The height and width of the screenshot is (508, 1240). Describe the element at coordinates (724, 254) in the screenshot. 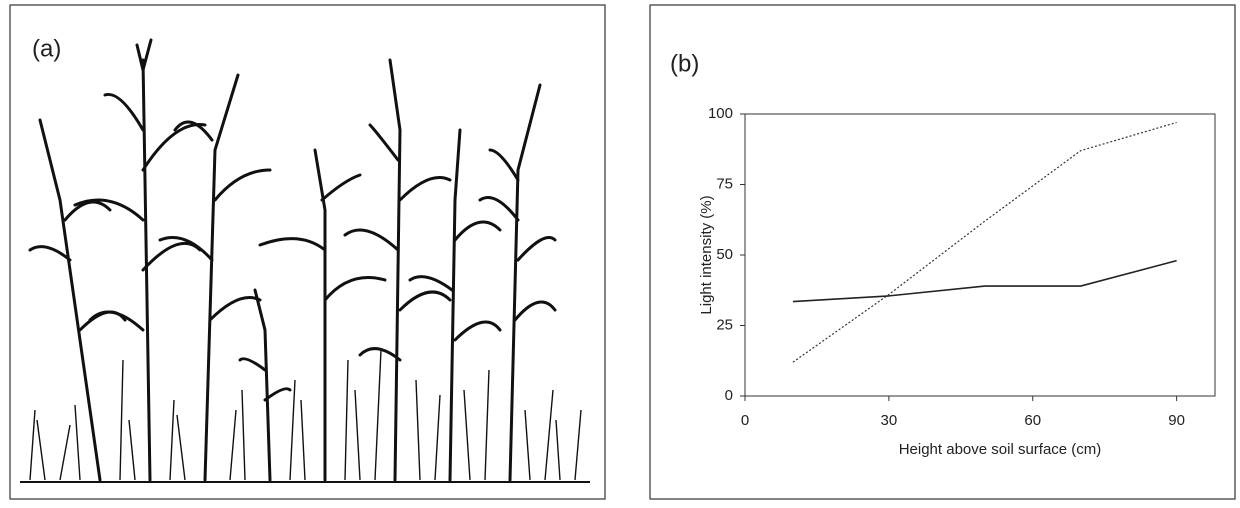

I see `y-tick-label: 50` at that location.